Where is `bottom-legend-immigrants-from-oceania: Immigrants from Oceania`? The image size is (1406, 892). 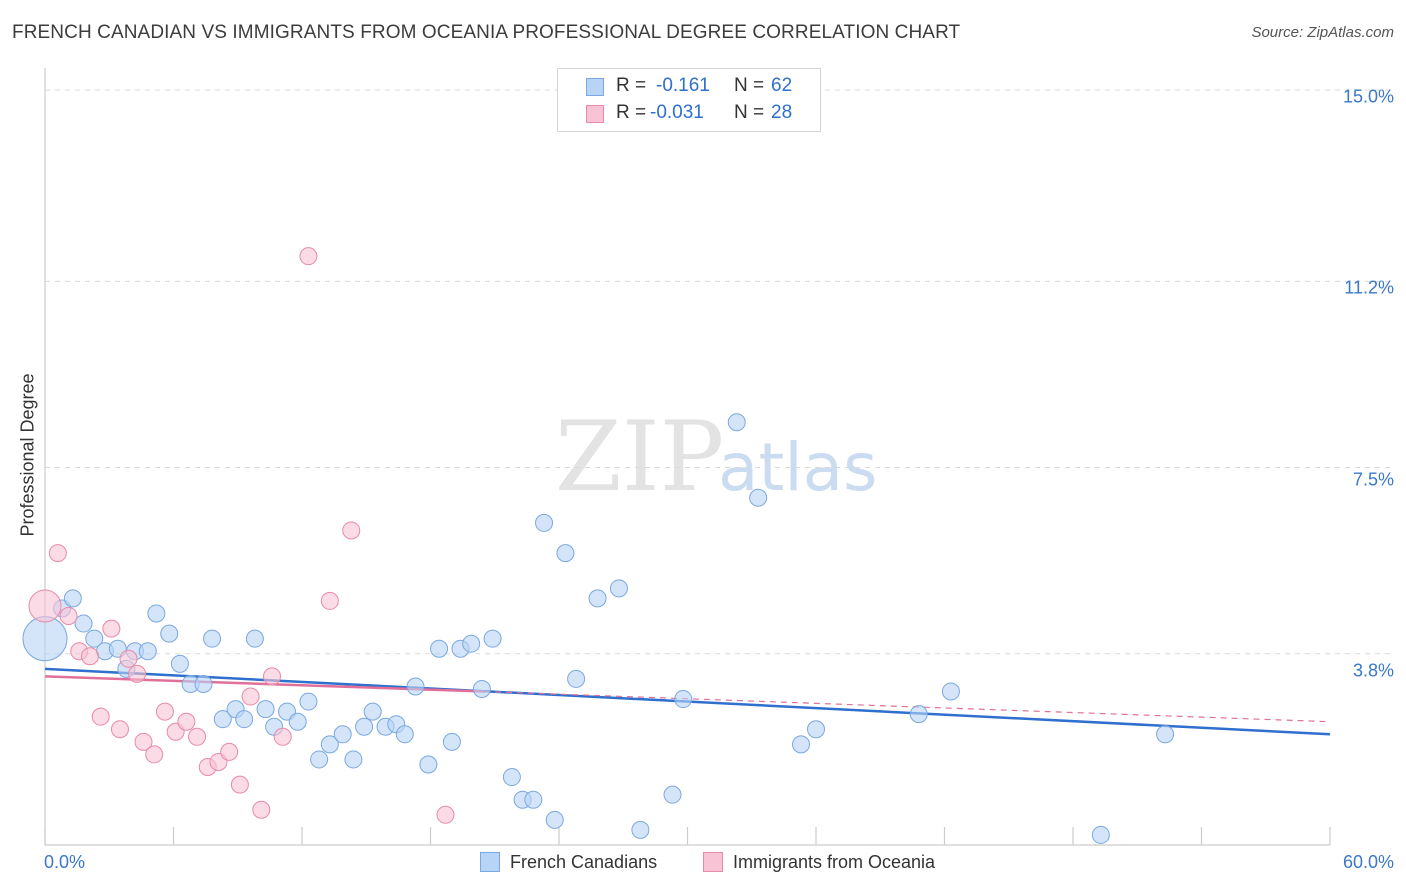 bottom-legend-immigrants-from-oceania: Immigrants from Oceania is located at coordinates (819, 862).